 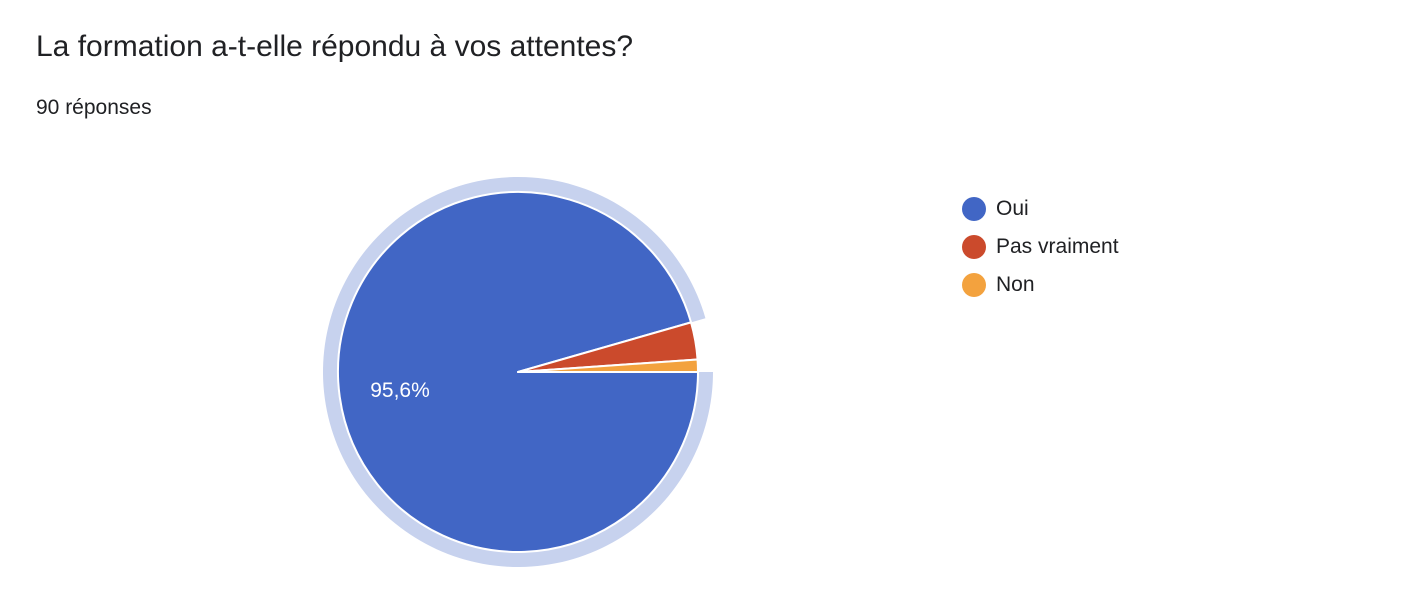 I want to click on legend-item-non: Non, so click(x=1040, y=285).